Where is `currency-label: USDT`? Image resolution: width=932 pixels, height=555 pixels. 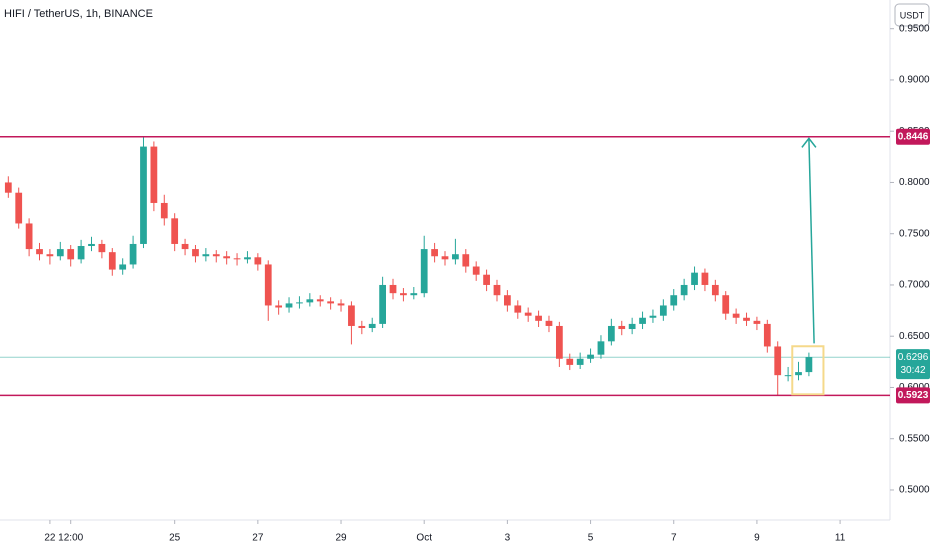
currency-label: USDT is located at coordinates (912, 15).